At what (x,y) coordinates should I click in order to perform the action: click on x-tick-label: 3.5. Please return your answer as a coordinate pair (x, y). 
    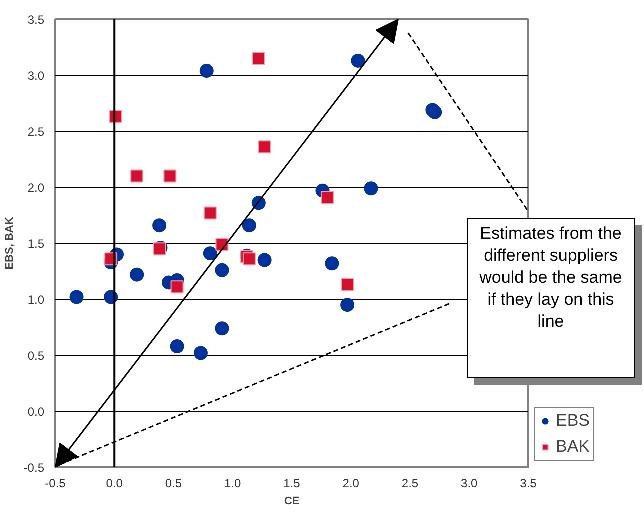
    Looking at the image, I should click on (529, 483).